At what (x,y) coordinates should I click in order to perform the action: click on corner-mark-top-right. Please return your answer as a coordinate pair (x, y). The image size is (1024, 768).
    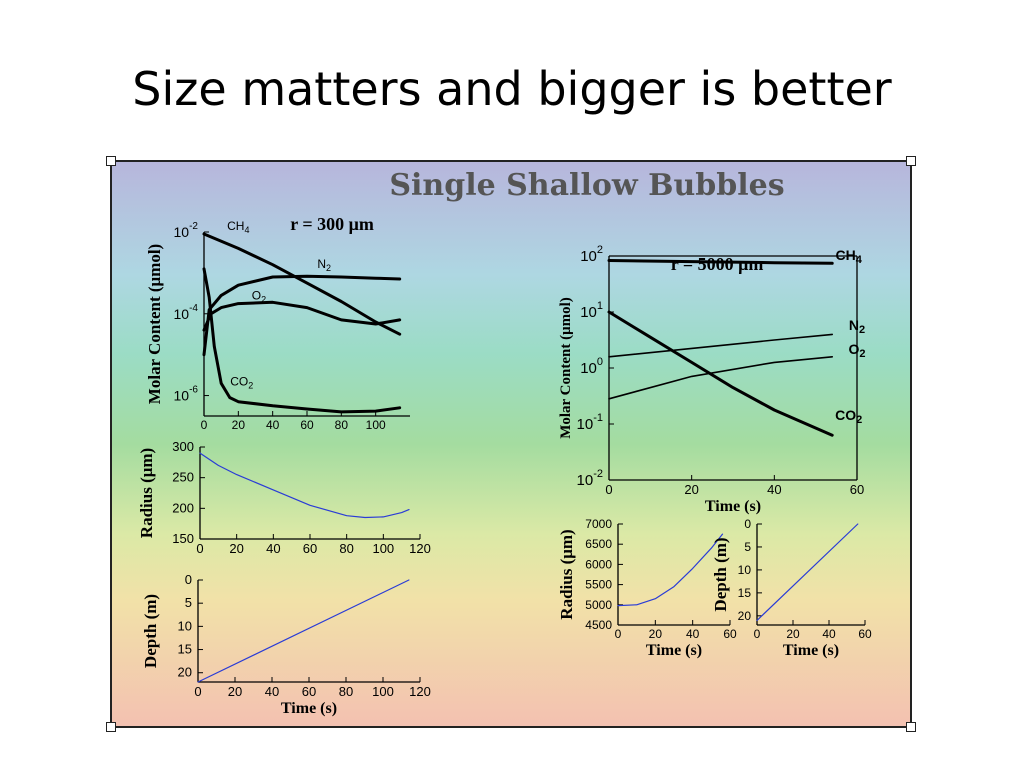
    Looking at the image, I should click on (911, 161).